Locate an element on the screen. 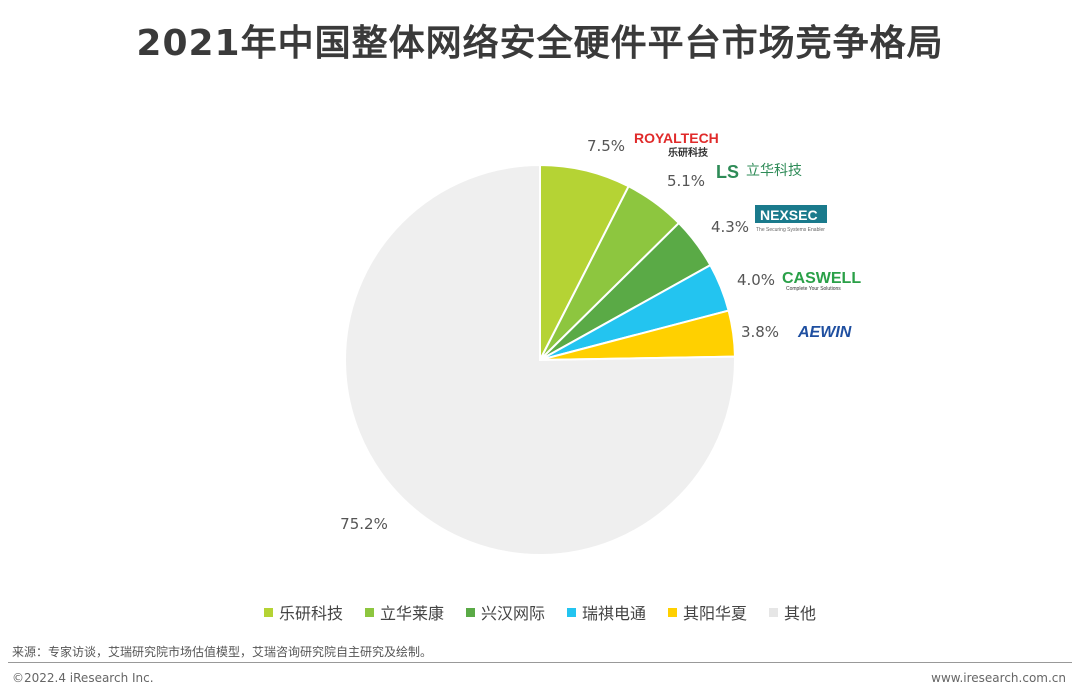 Image resolution: width=1080 pixels, height=698 pixels. lihua-logo: LS 立华科技 is located at coordinates (759, 172).